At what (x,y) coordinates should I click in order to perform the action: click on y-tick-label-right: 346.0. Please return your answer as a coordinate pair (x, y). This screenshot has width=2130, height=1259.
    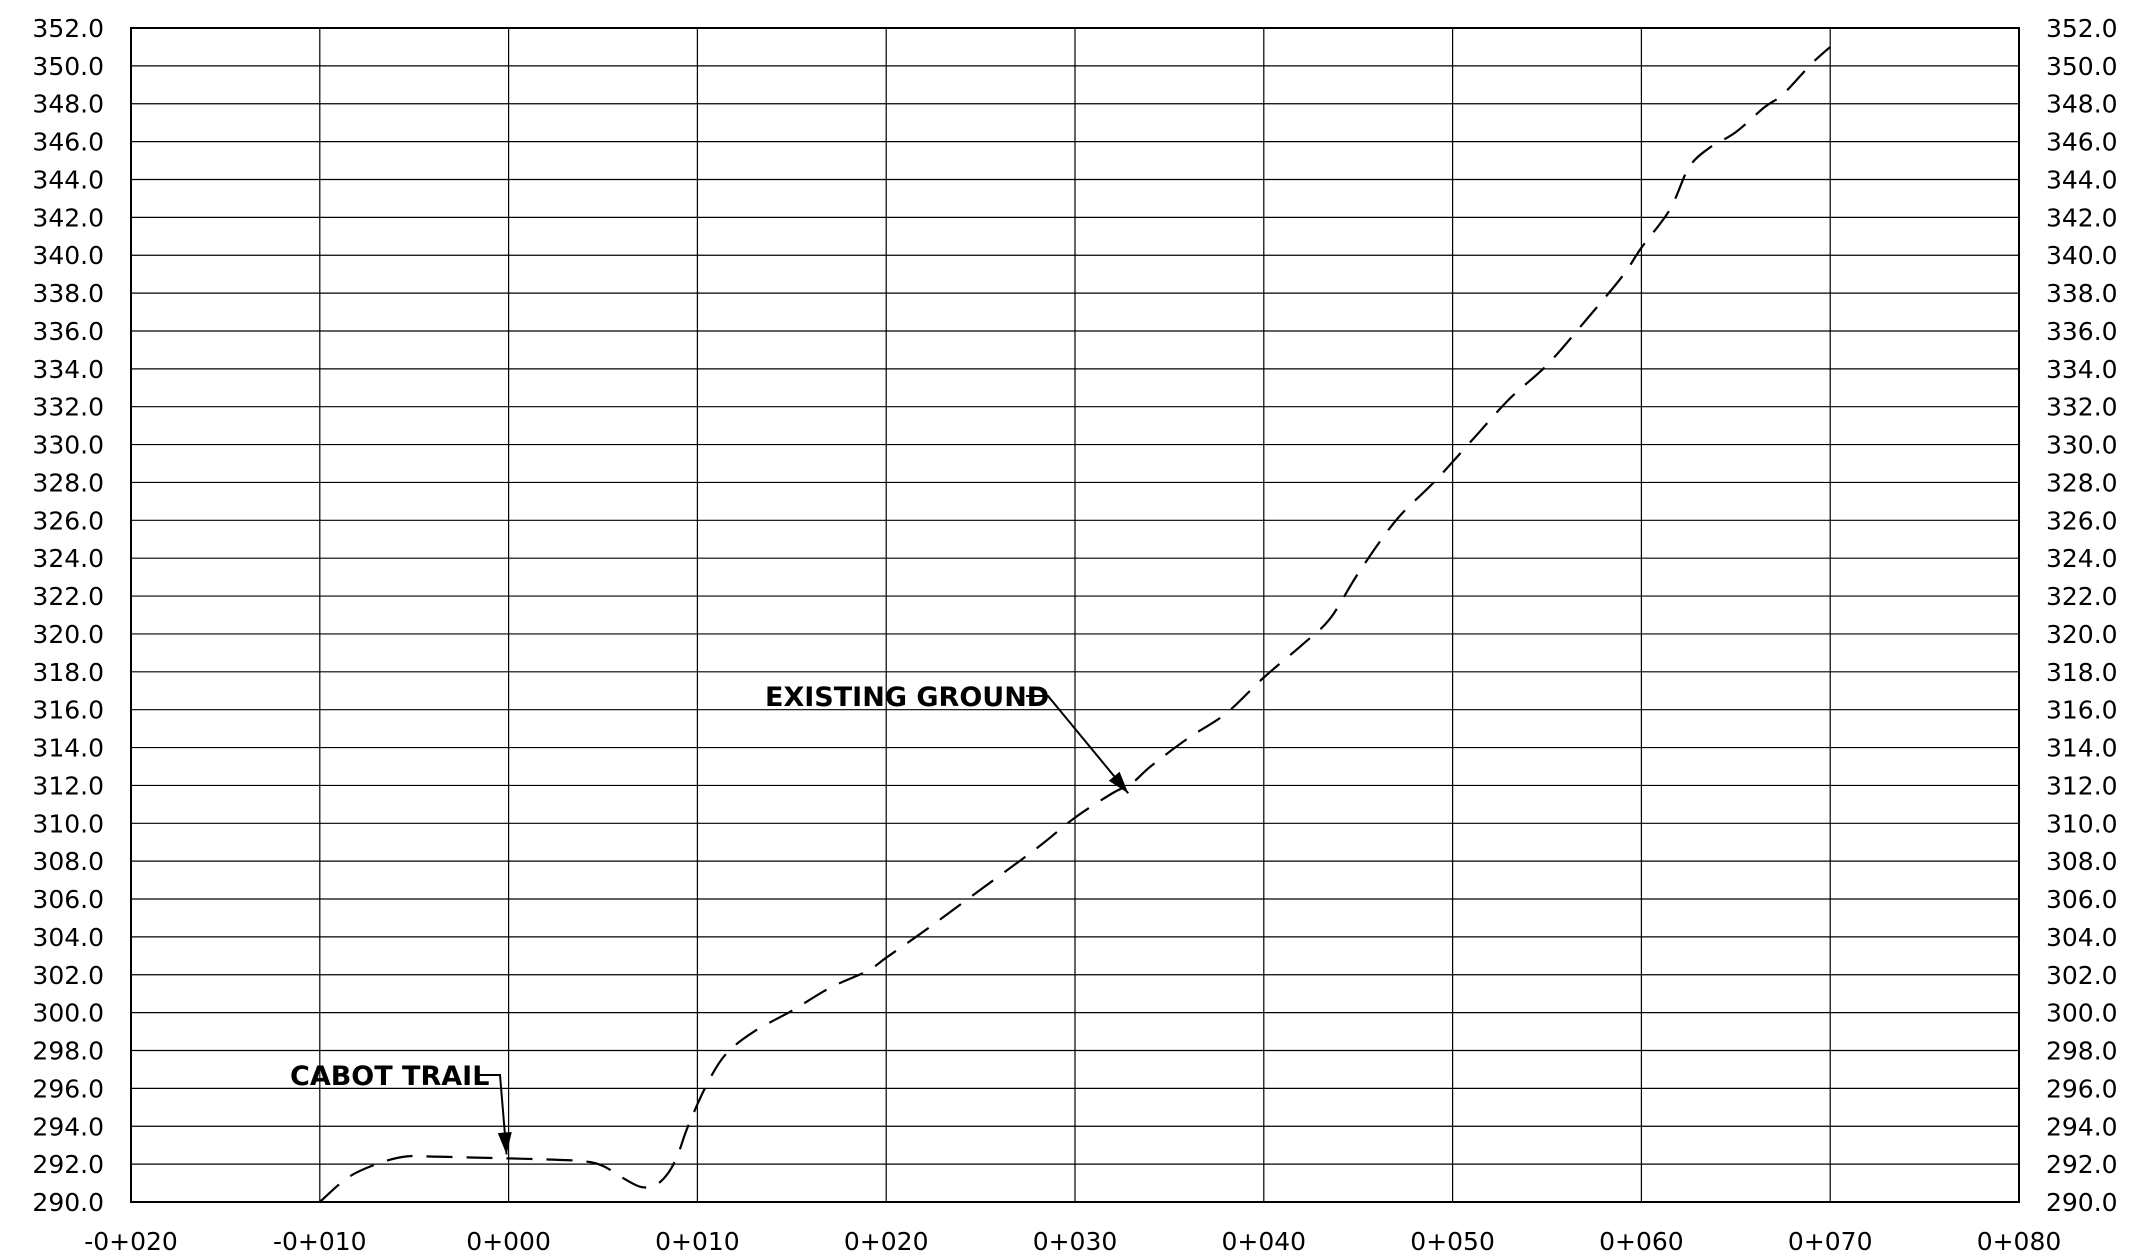
    Looking at the image, I should click on (2082, 142).